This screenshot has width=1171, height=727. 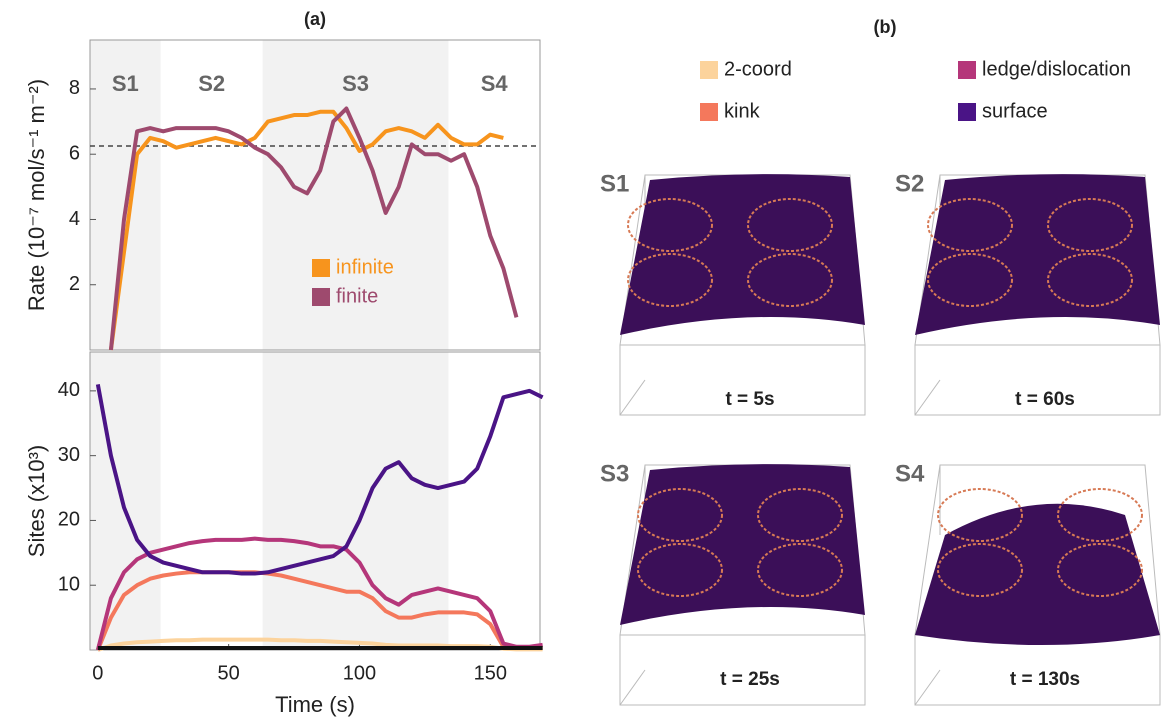 I want to click on y-tick-label: 8, so click(x=74, y=88).